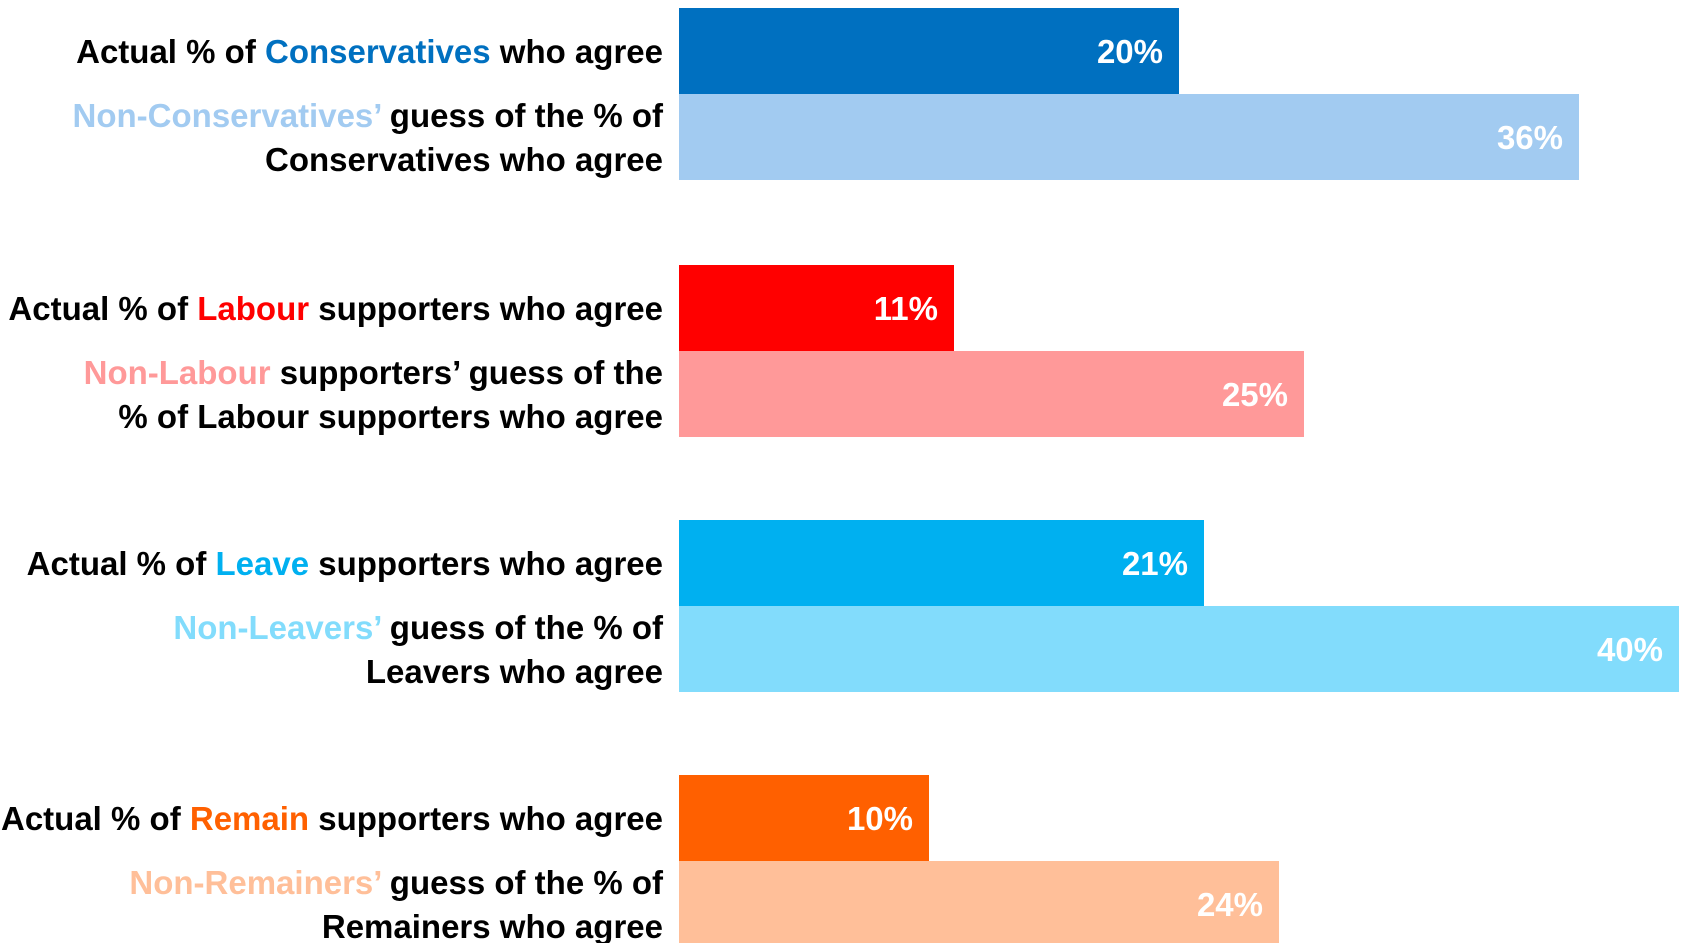 This screenshot has width=1688, height=943. What do you see at coordinates (577, 51) in the screenshot?
I see `category-label-segment: who agree` at bounding box center [577, 51].